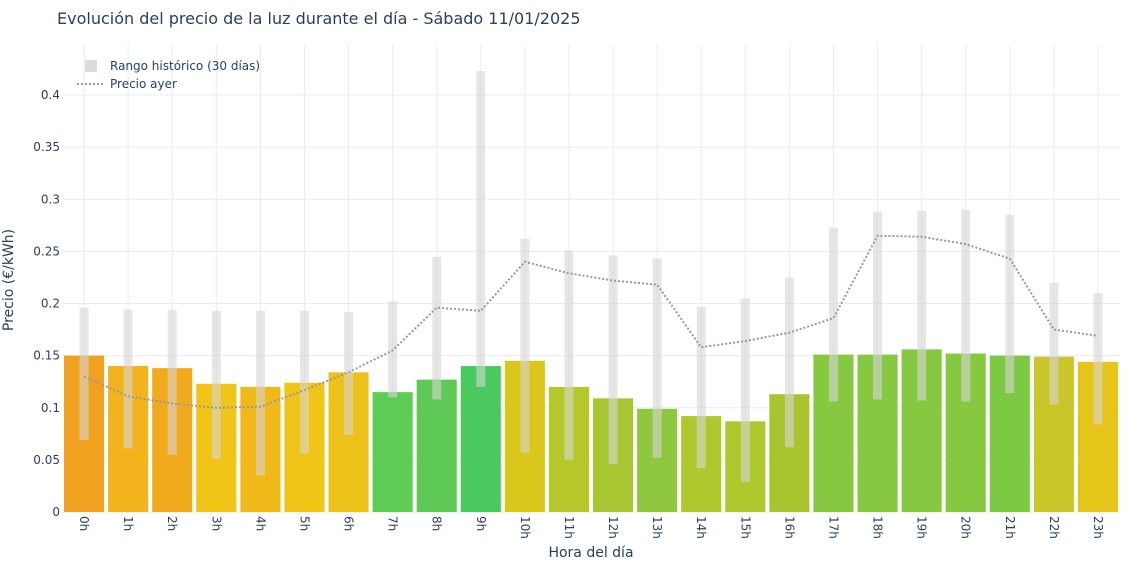 The width and height of the screenshot is (1140, 570). I want to click on x-tick-label: 19h, so click(922, 527).